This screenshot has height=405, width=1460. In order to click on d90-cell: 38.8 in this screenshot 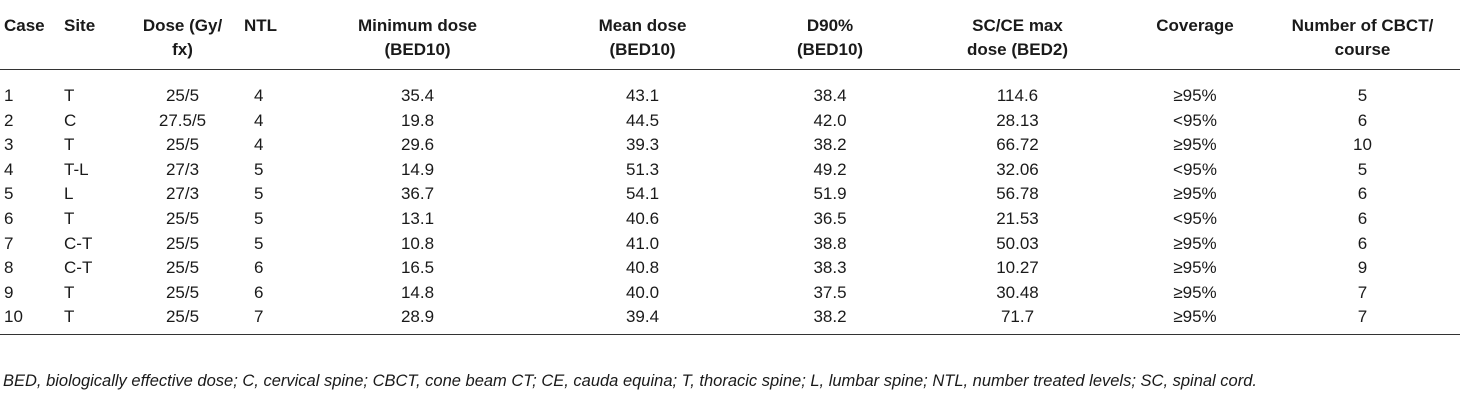, I will do `click(830, 243)`.